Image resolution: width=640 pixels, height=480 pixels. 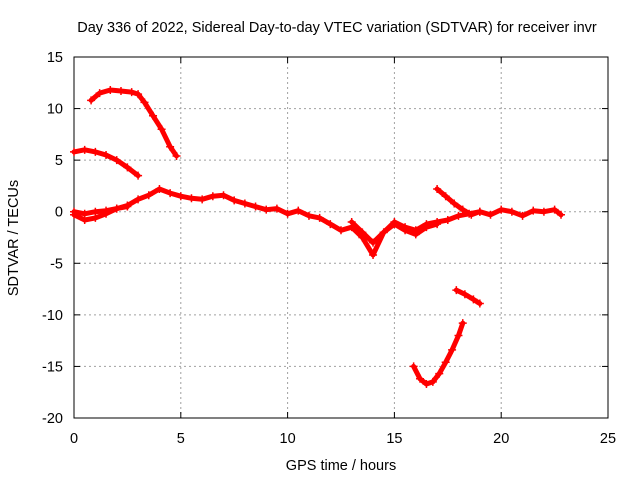 I want to click on x-tick-label: 0, so click(x=74, y=439).